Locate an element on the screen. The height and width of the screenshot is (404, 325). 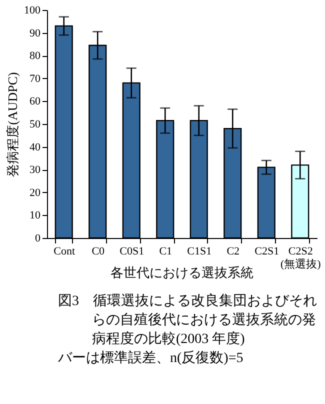
y-axis-title: 発病程度(AUDPC) is located at coordinates (12, 124).